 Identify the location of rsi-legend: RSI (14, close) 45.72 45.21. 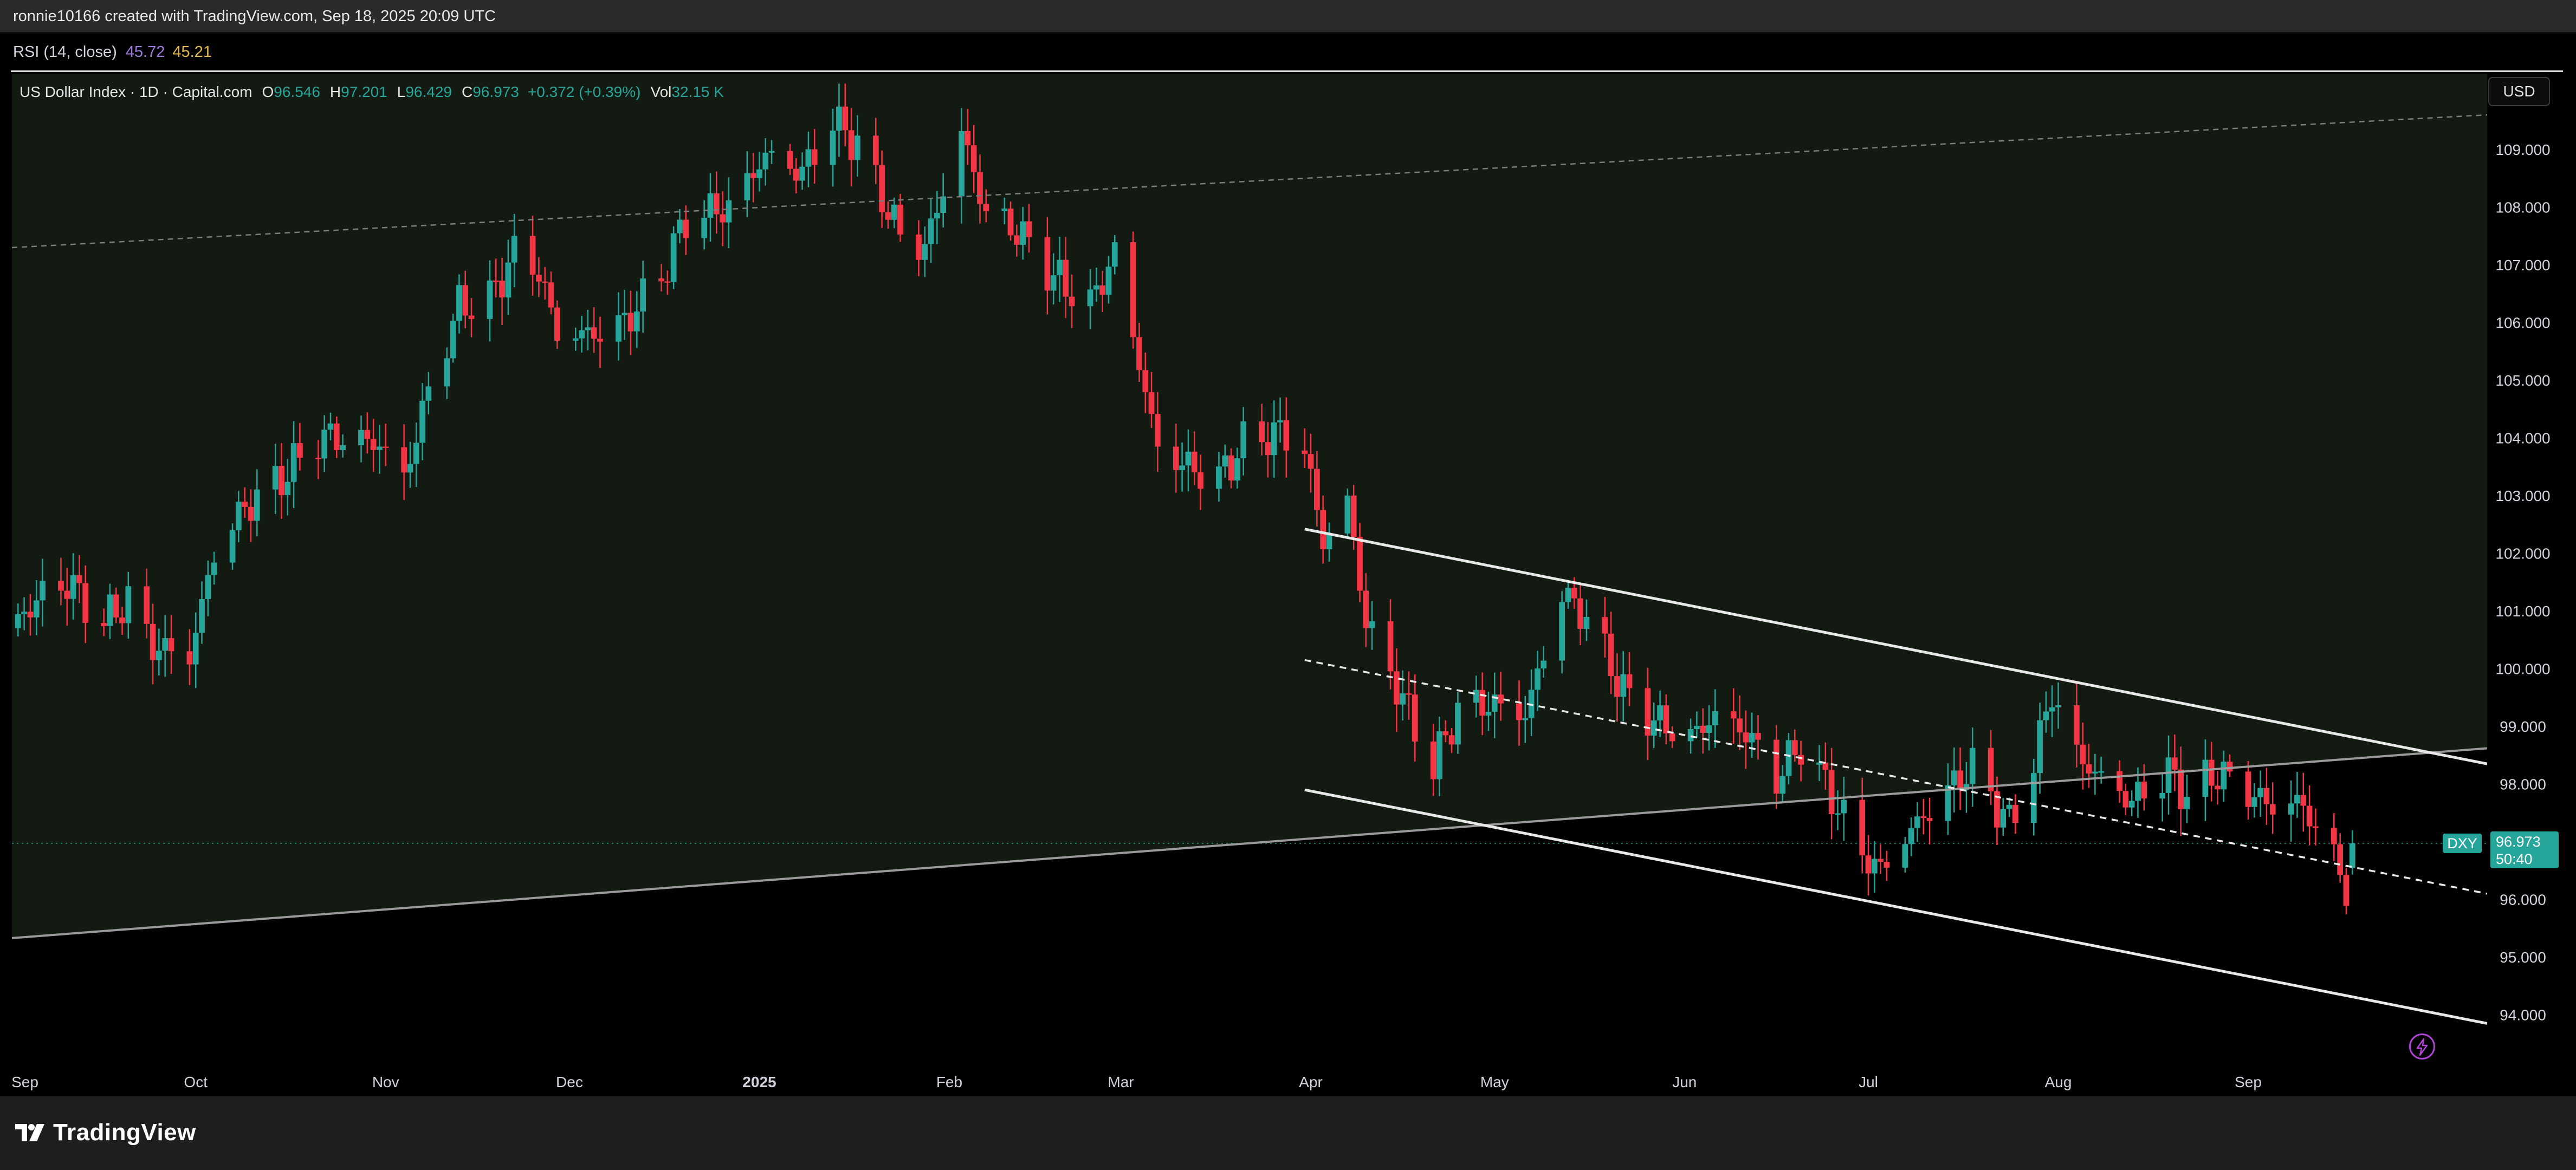
(112, 52).